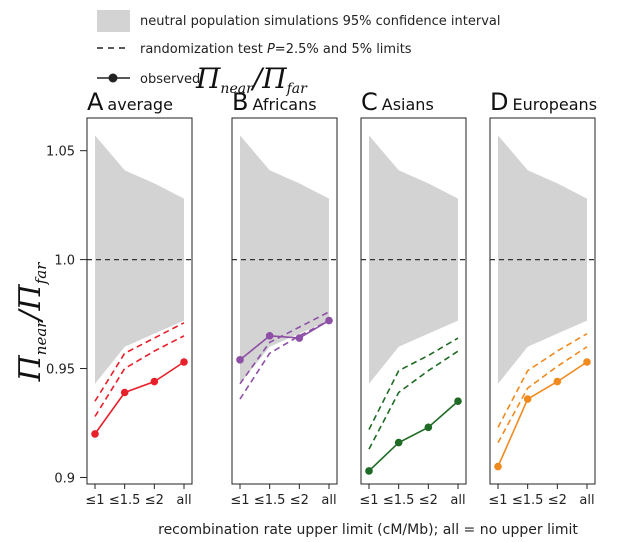  I want to click on panel-title: D Europeans, so click(543, 102).